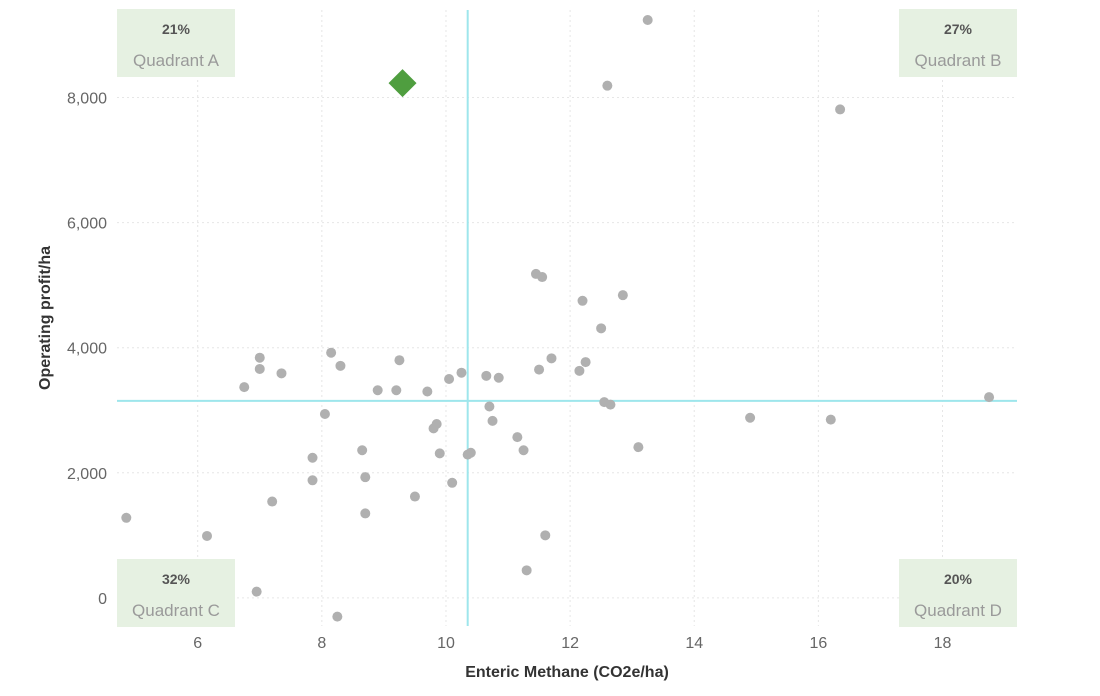 The image size is (1100, 696). I want to click on quadrant-box-d: 20% Quadrant D, so click(958, 593).